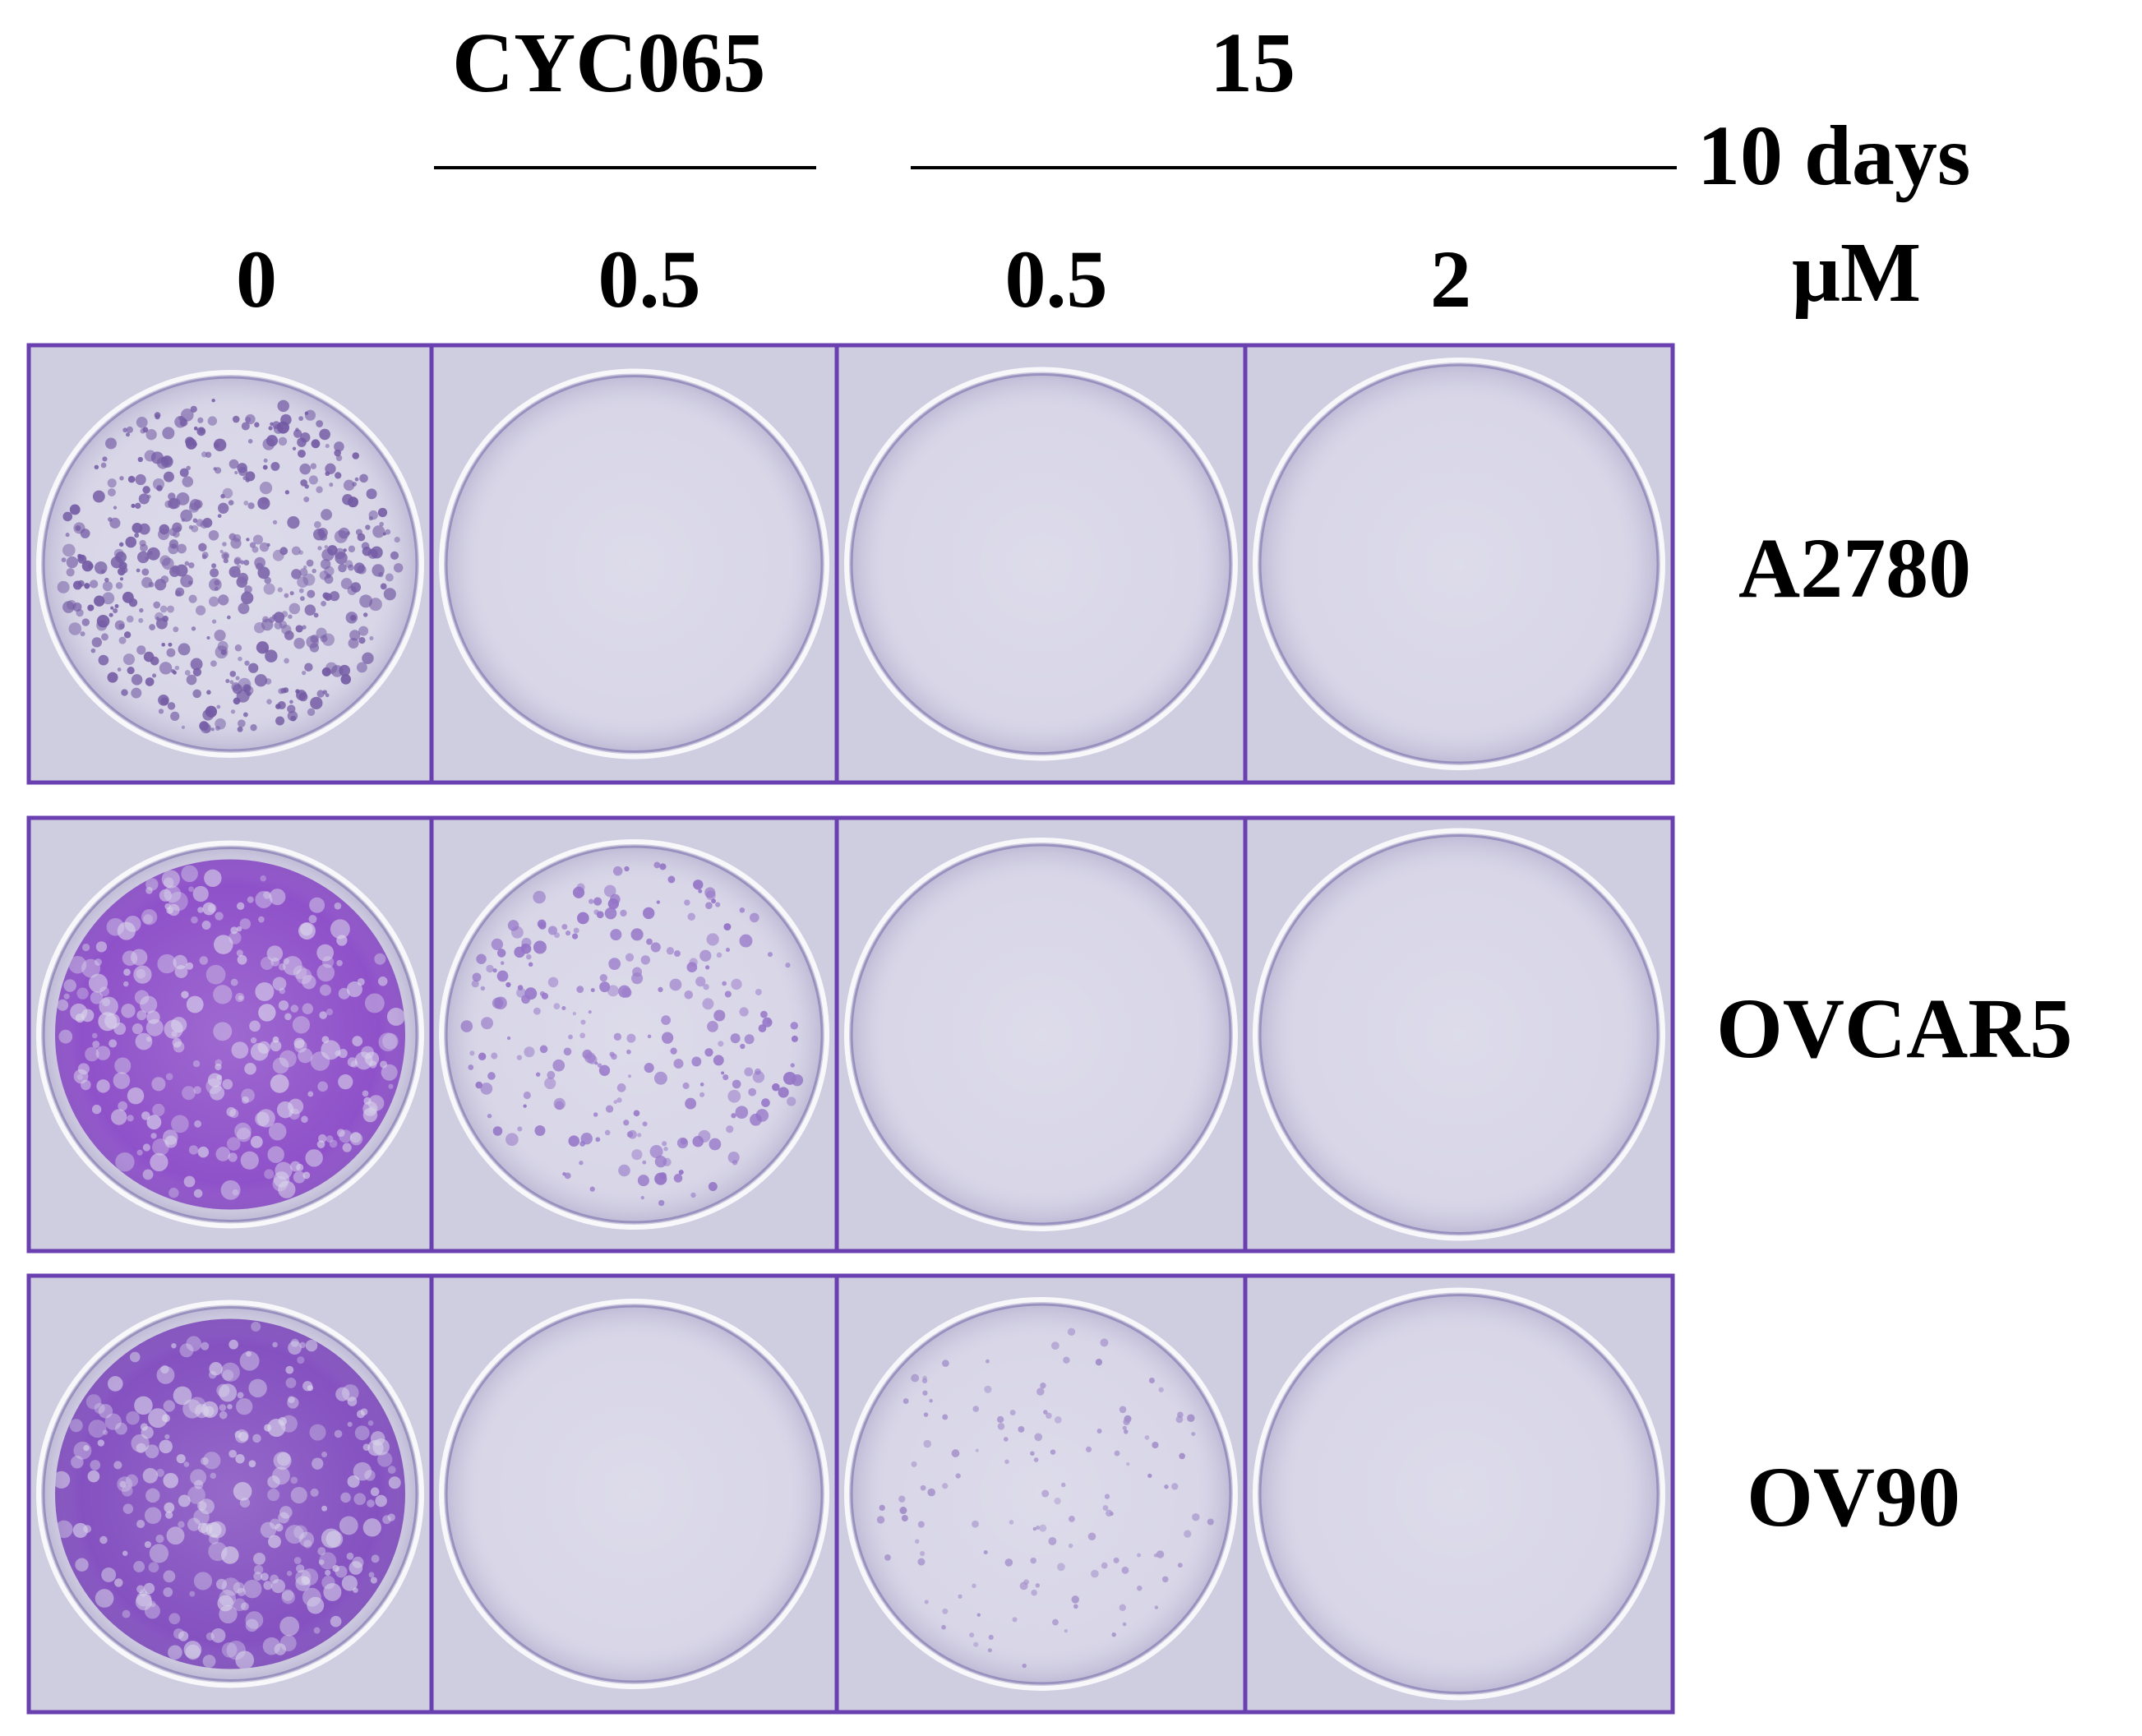 The height and width of the screenshot is (1736, 2142). What do you see at coordinates (609, 63) in the screenshot?
I see `drug-label-cyc065: CYC065` at bounding box center [609, 63].